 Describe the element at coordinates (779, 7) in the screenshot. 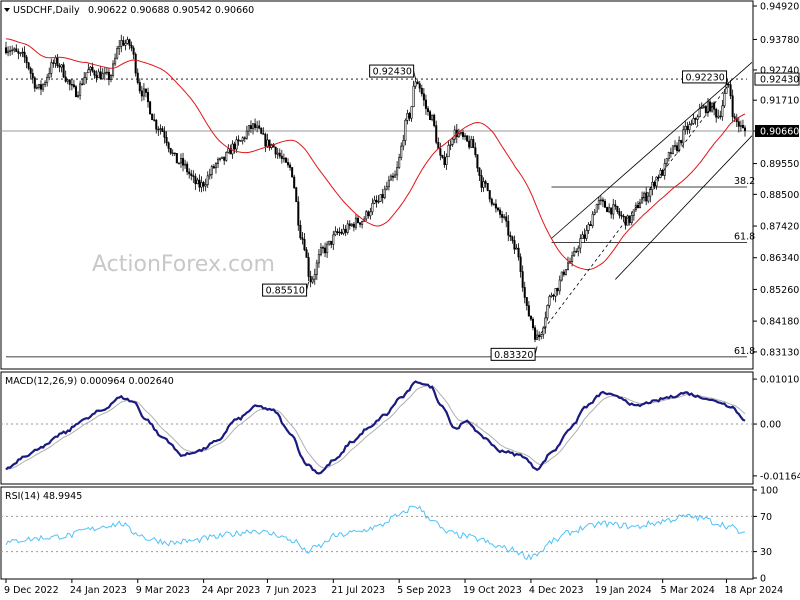

I see `price-tick-label: 0.94920` at that location.